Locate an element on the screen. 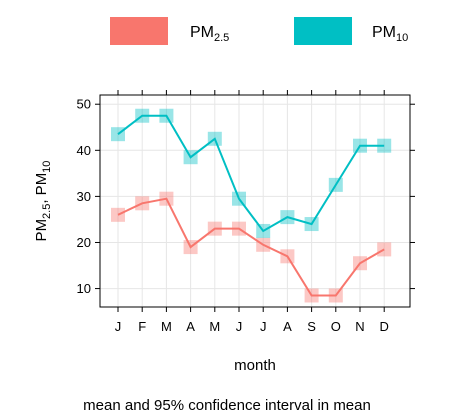 The width and height of the screenshot is (454, 420). y-tick-label: 30 is located at coordinates (84, 196).